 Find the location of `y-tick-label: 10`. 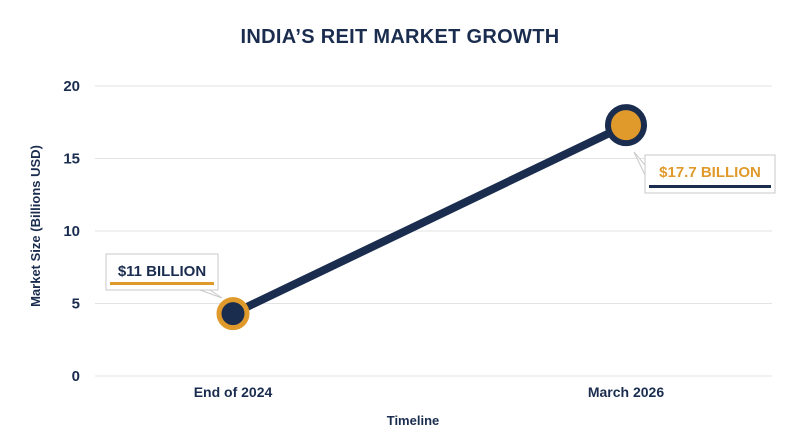

y-tick-label: 10 is located at coordinates (71, 231).